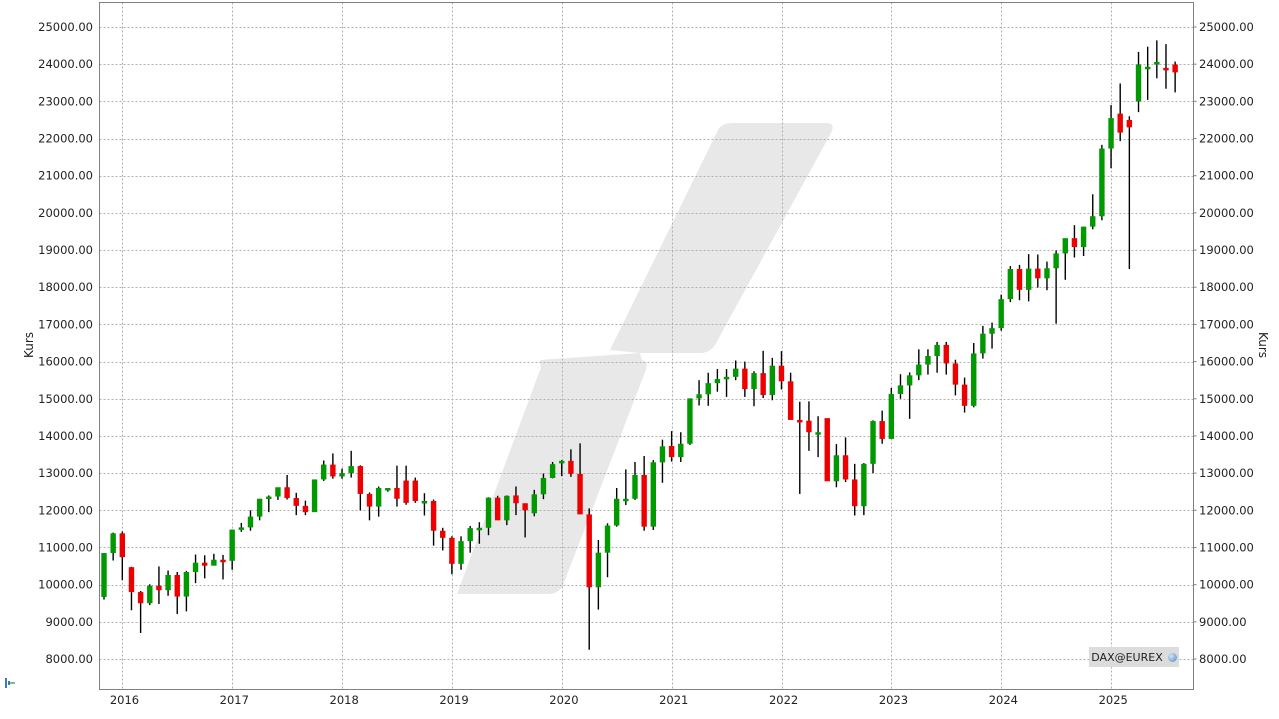 The width and height of the screenshot is (1279, 719). Describe the element at coordinates (673, 700) in the screenshot. I see `svg-text: 2021` at that location.